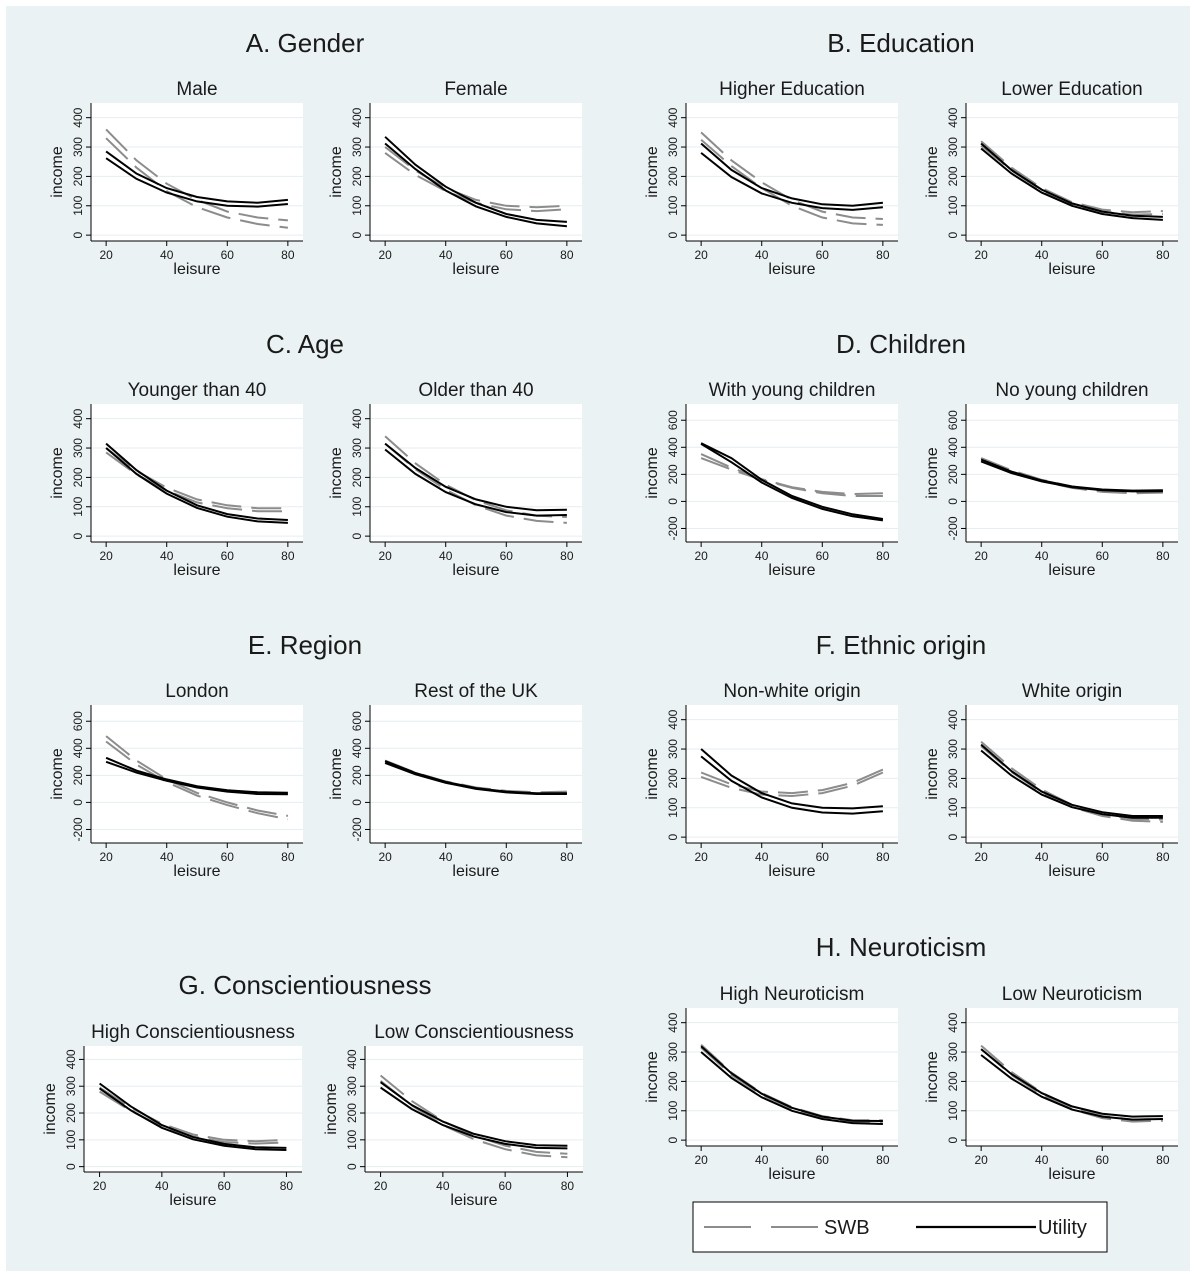  What do you see at coordinates (1071, 390) in the screenshot?
I see `panel-title: No young children` at bounding box center [1071, 390].